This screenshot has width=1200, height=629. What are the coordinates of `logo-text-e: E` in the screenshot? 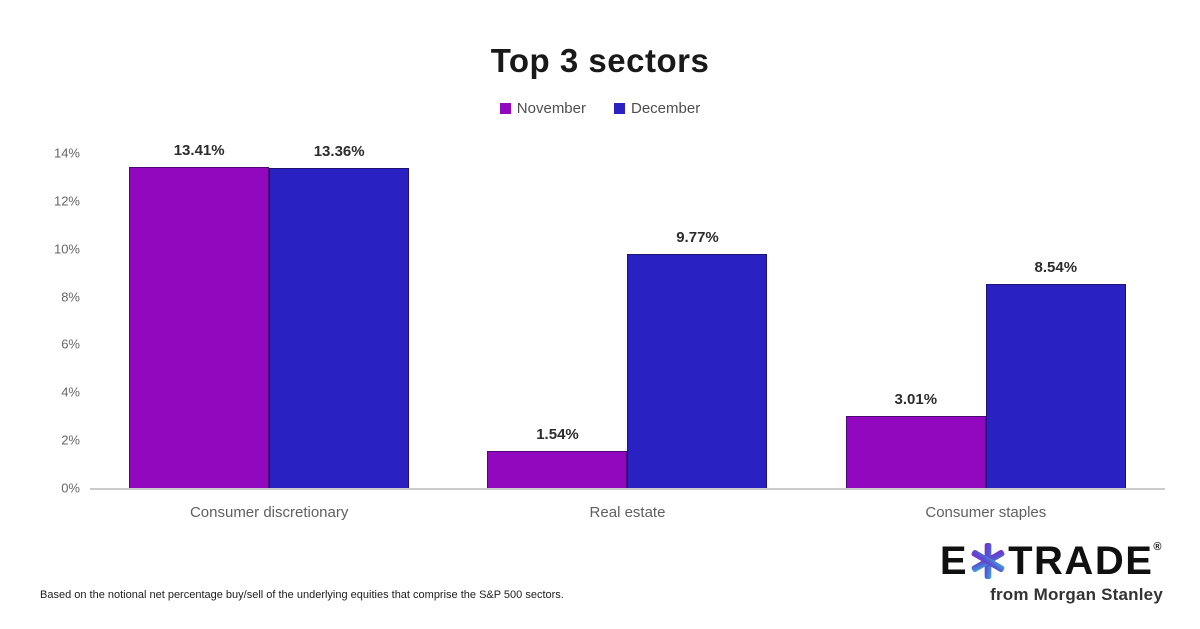 It's located at (954, 561).